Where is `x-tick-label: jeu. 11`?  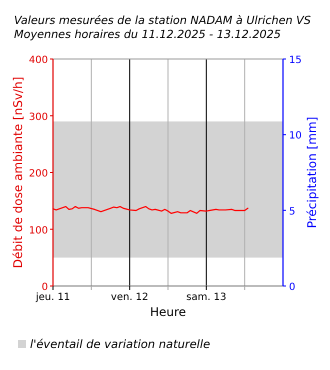
x-tick-label: jeu. 11 is located at coordinates (52, 297).